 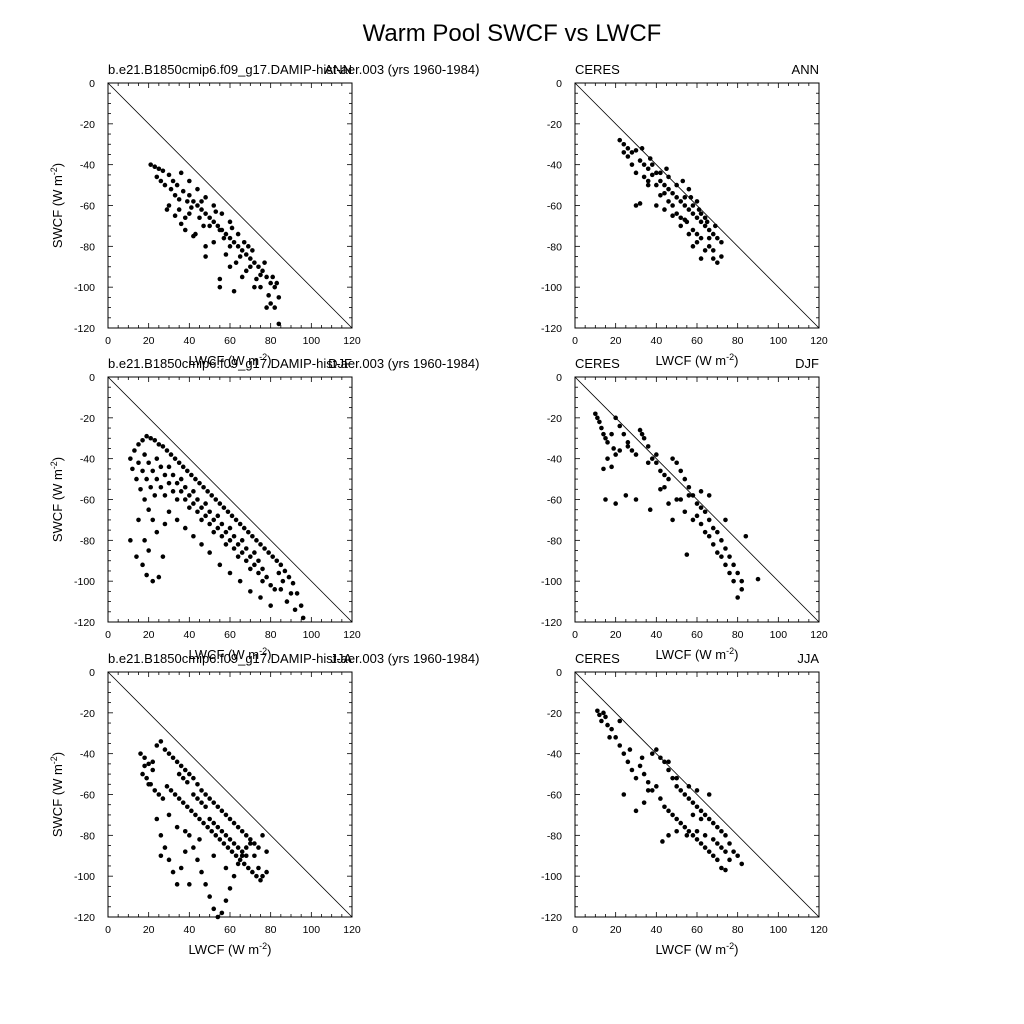 I want to click on y-axis-label: SWCF (W m-2), so click(x=57, y=499).